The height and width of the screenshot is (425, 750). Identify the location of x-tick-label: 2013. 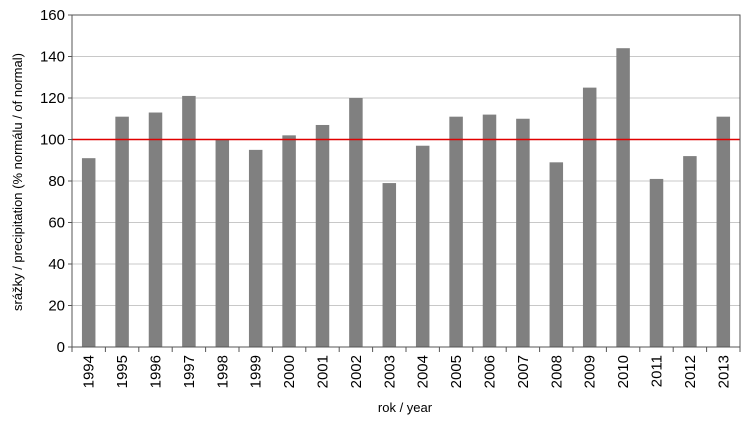
(723, 371).